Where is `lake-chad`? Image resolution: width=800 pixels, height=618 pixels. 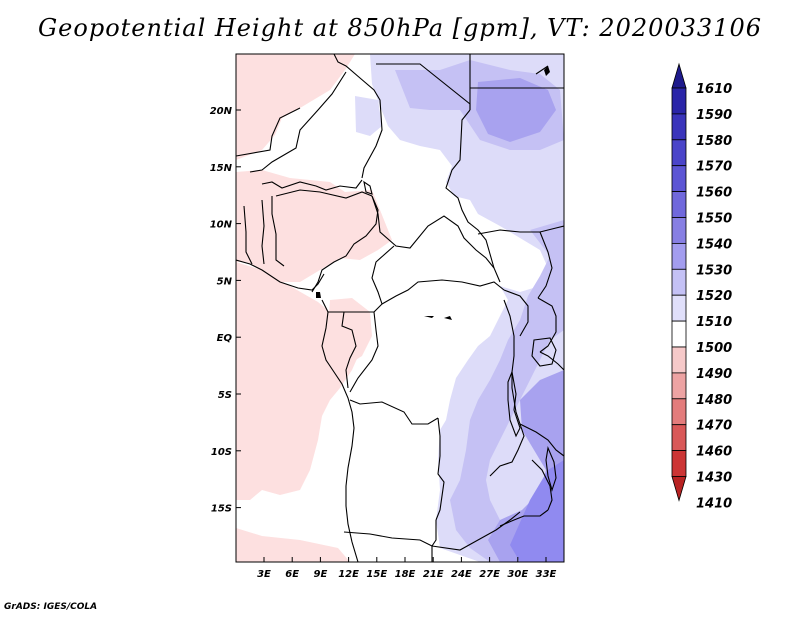 lake-chad is located at coordinates (368, 187).